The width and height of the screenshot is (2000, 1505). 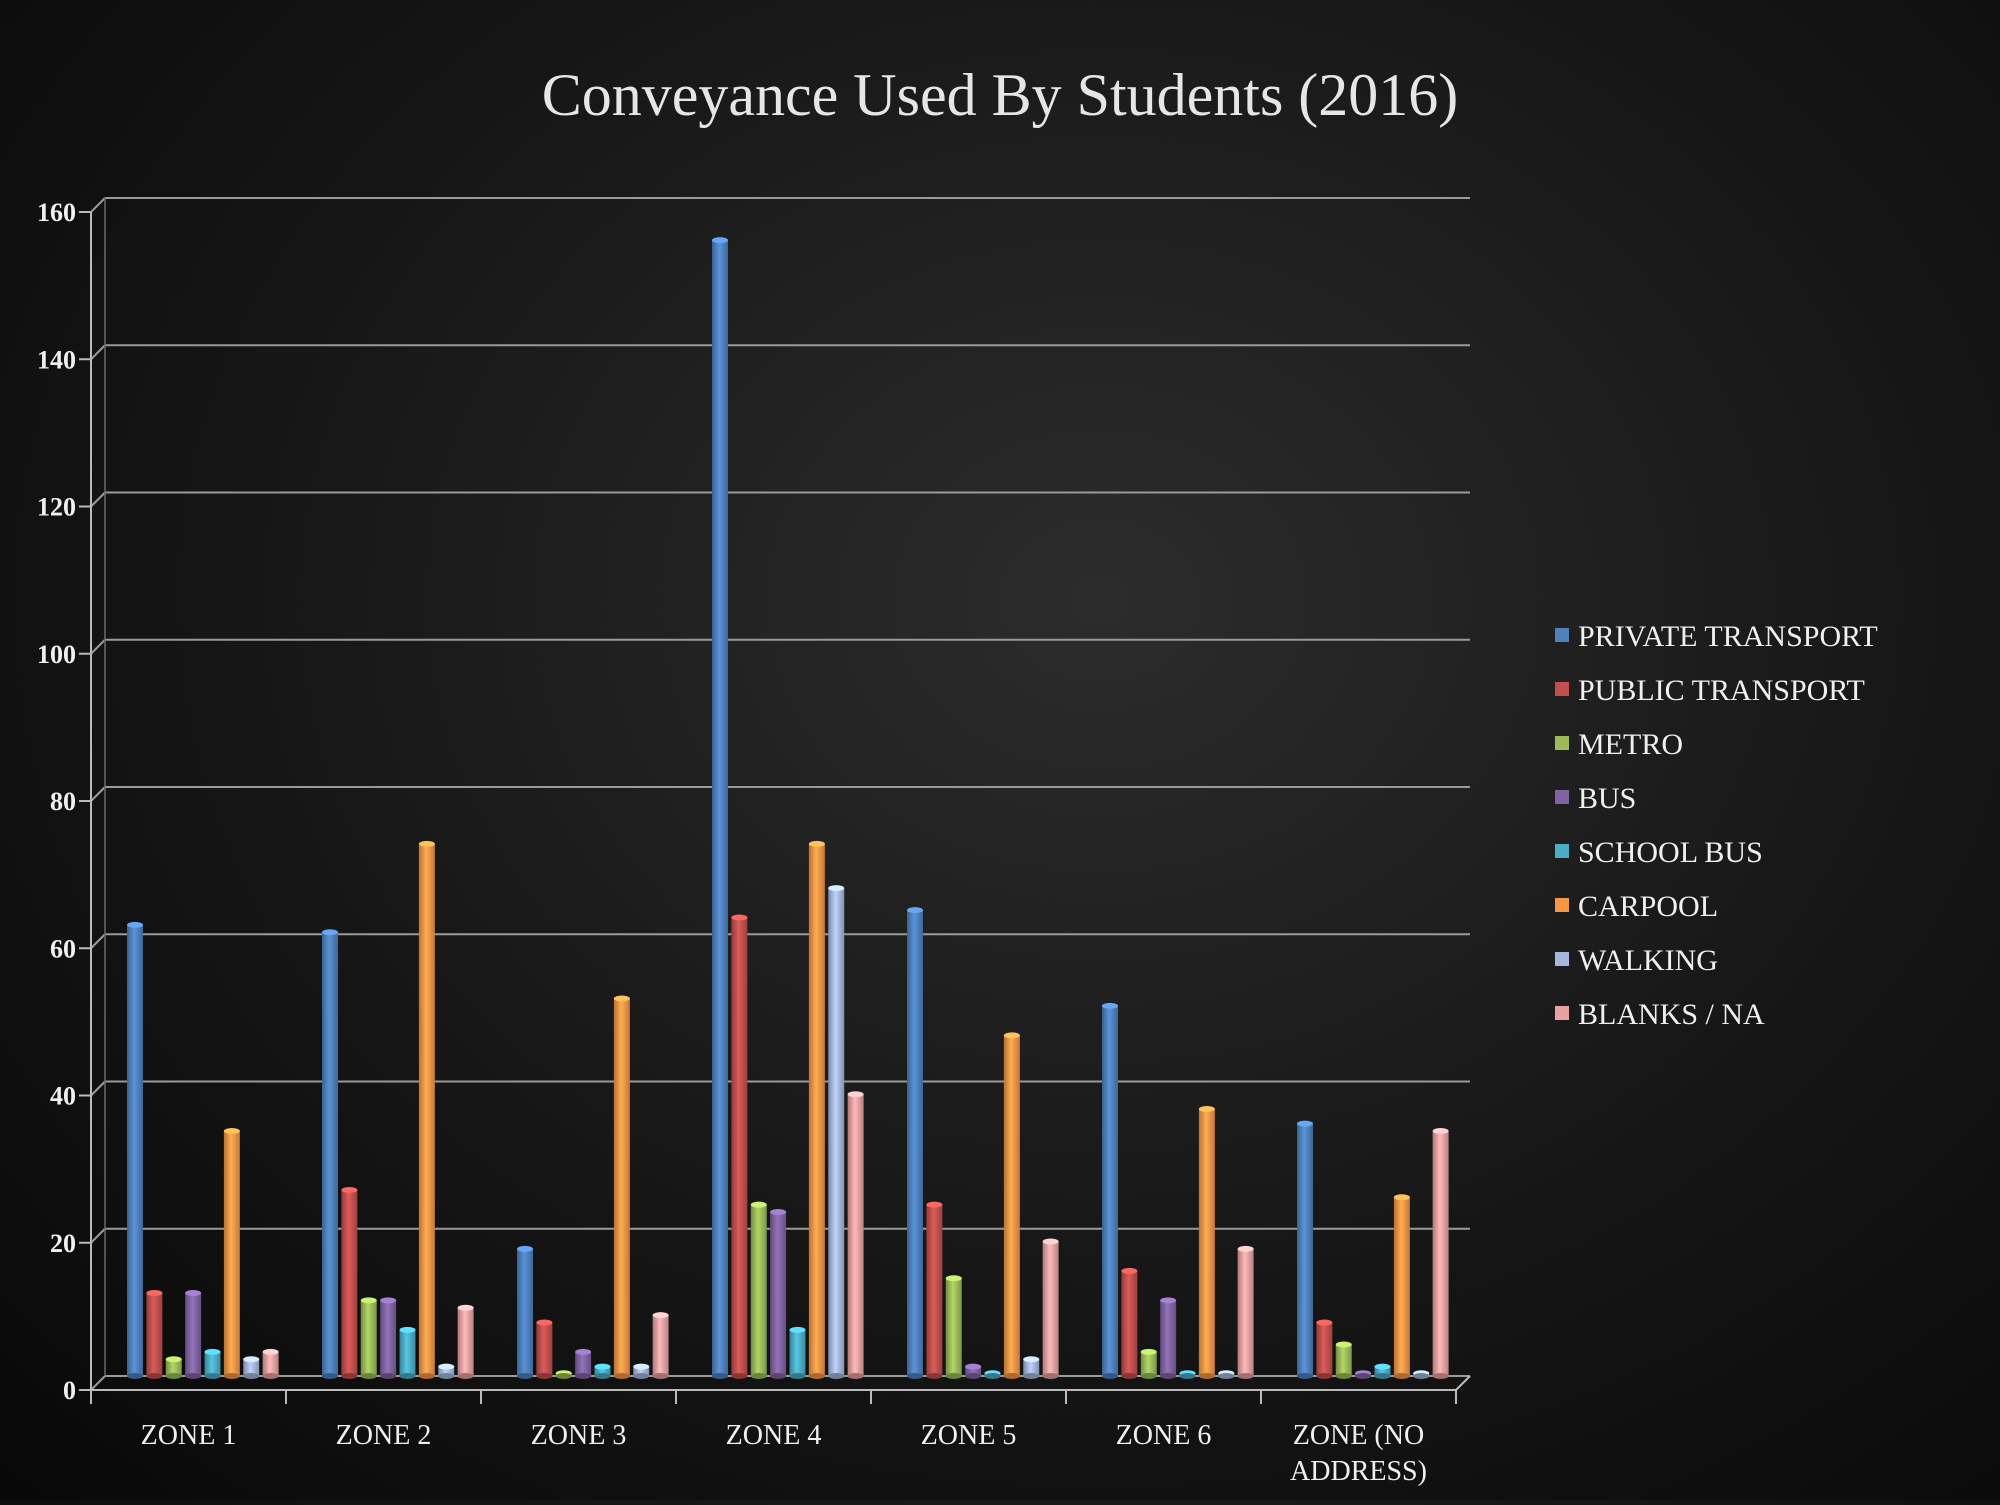 What do you see at coordinates (579, 1435) in the screenshot?
I see `x-tick-label: ZONE 3` at bounding box center [579, 1435].